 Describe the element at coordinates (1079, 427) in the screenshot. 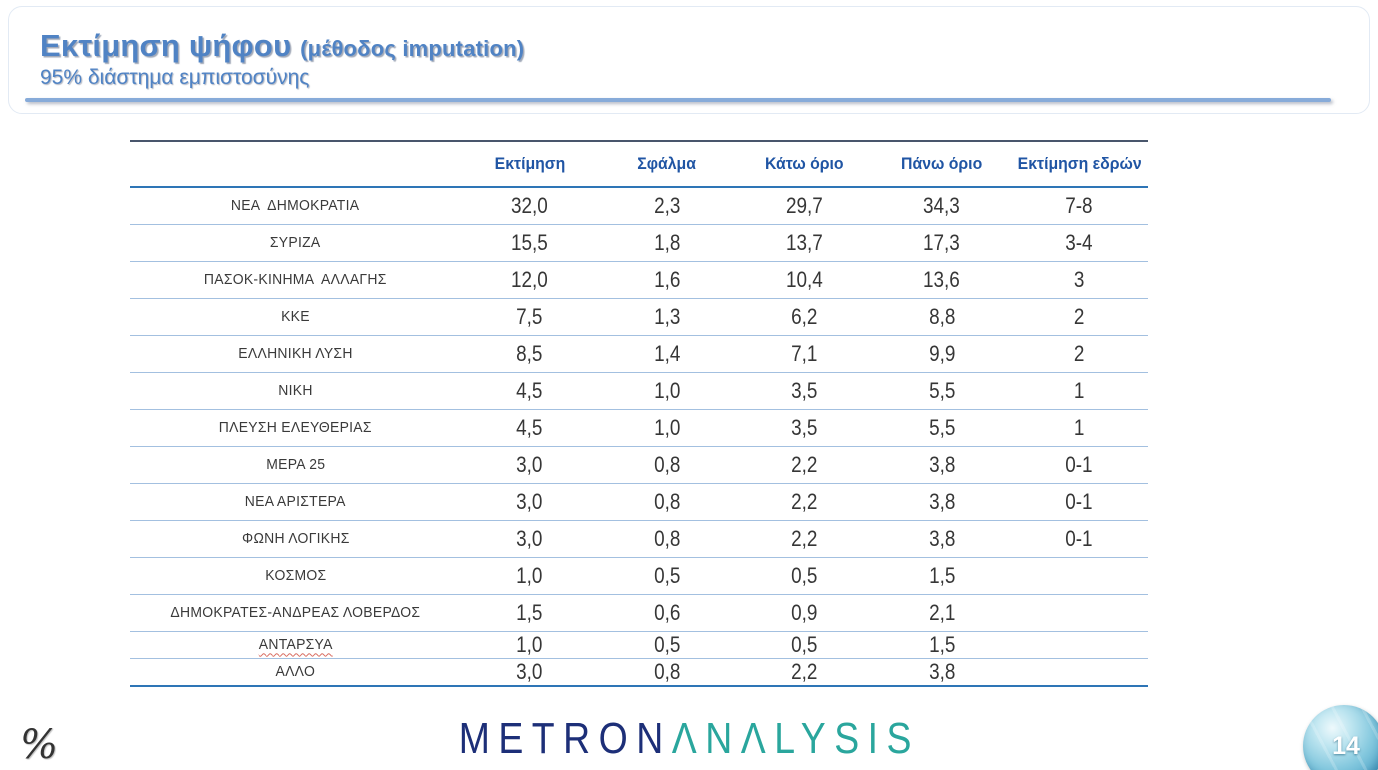

I see `value-cell: 1` at that location.